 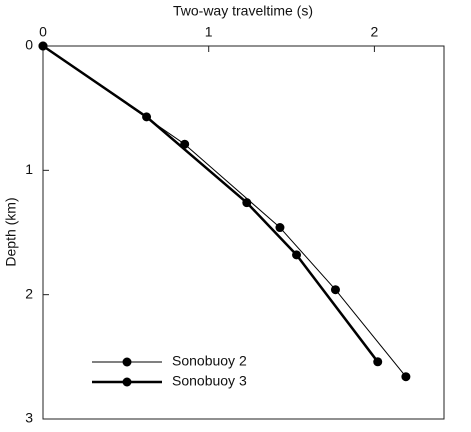 What do you see at coordinates (43, 32) in the screenshot?
I see `x-tick-label: 0` at bounding box center [43, 32].